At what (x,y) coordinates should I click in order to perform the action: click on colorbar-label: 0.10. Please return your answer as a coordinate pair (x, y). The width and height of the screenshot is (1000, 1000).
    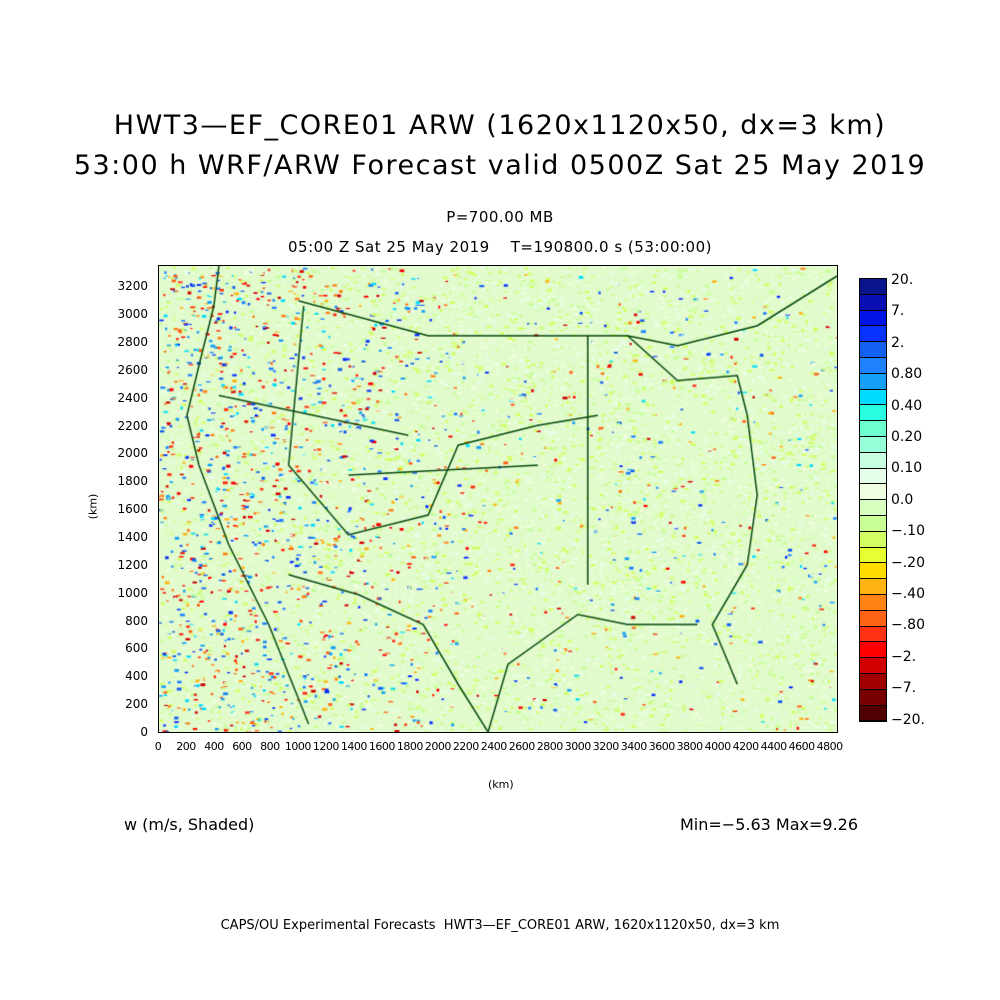
    Looking at the image, I should click on (907, 468).